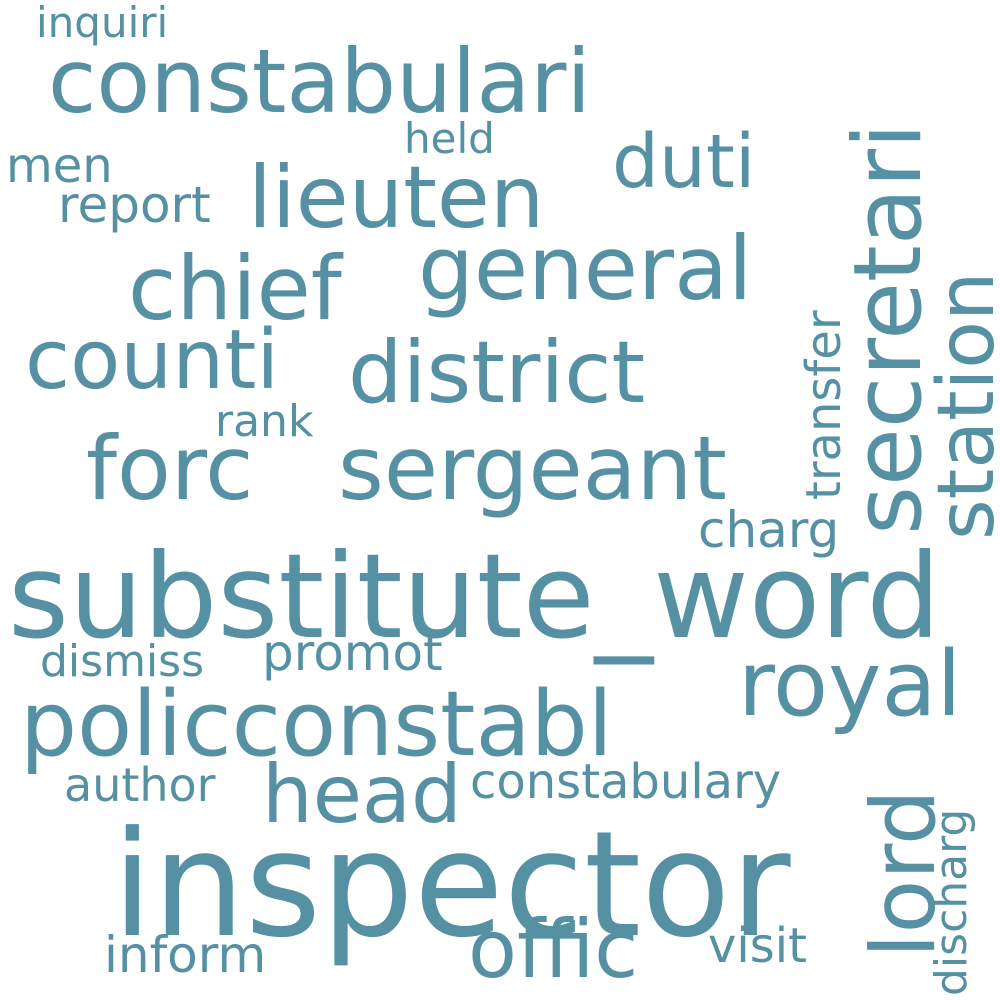 Image resolution: width=1000 pixels, height=1000 pixels. I want to click on word-held: held, so click(449, 138).